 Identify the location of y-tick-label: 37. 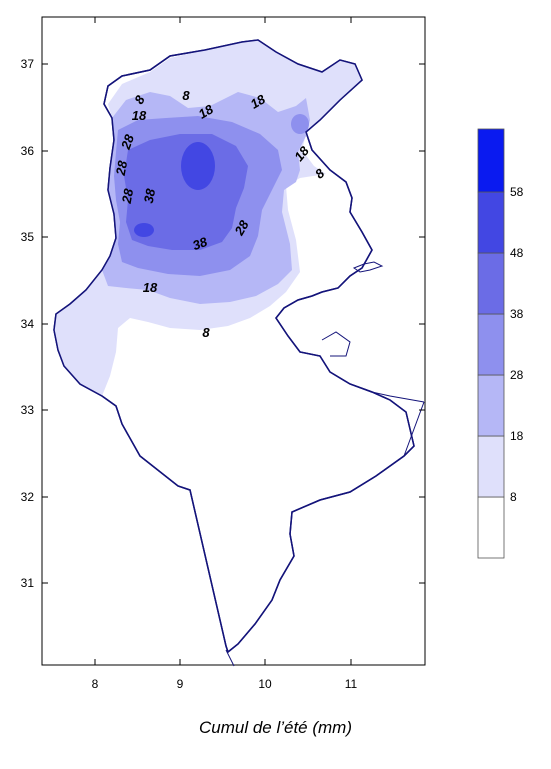
(28, 64).